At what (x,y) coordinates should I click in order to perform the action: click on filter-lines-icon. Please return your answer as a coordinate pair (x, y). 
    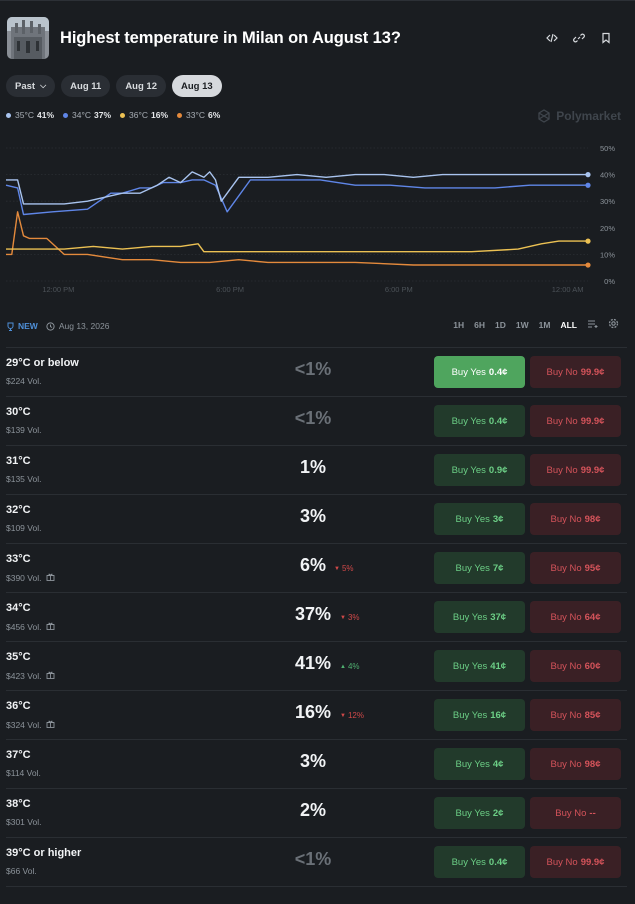
    Looking at the image, I should click on (592, 325).